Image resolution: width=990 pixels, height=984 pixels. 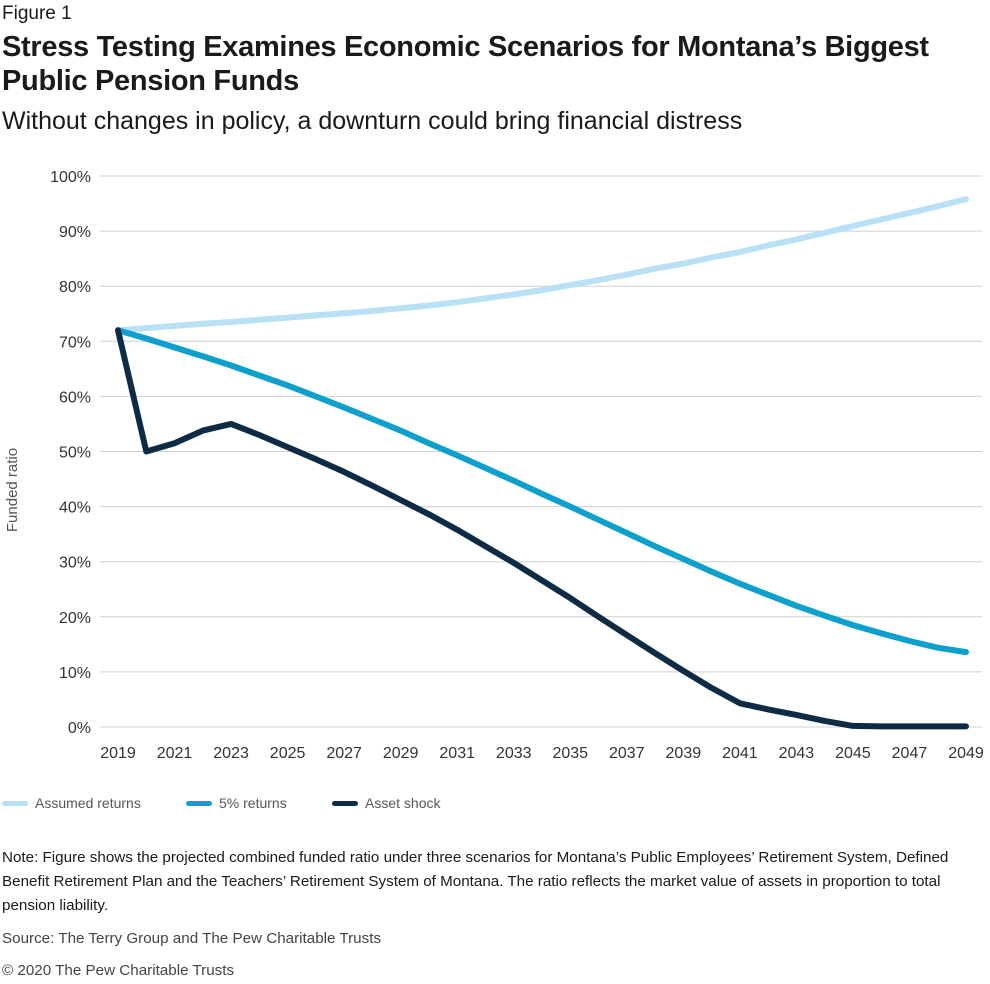 What do you see at coordinates (253, 803) in the screenshot?
I see `legend-label: 5% returns` at bounding box center [253, 803].